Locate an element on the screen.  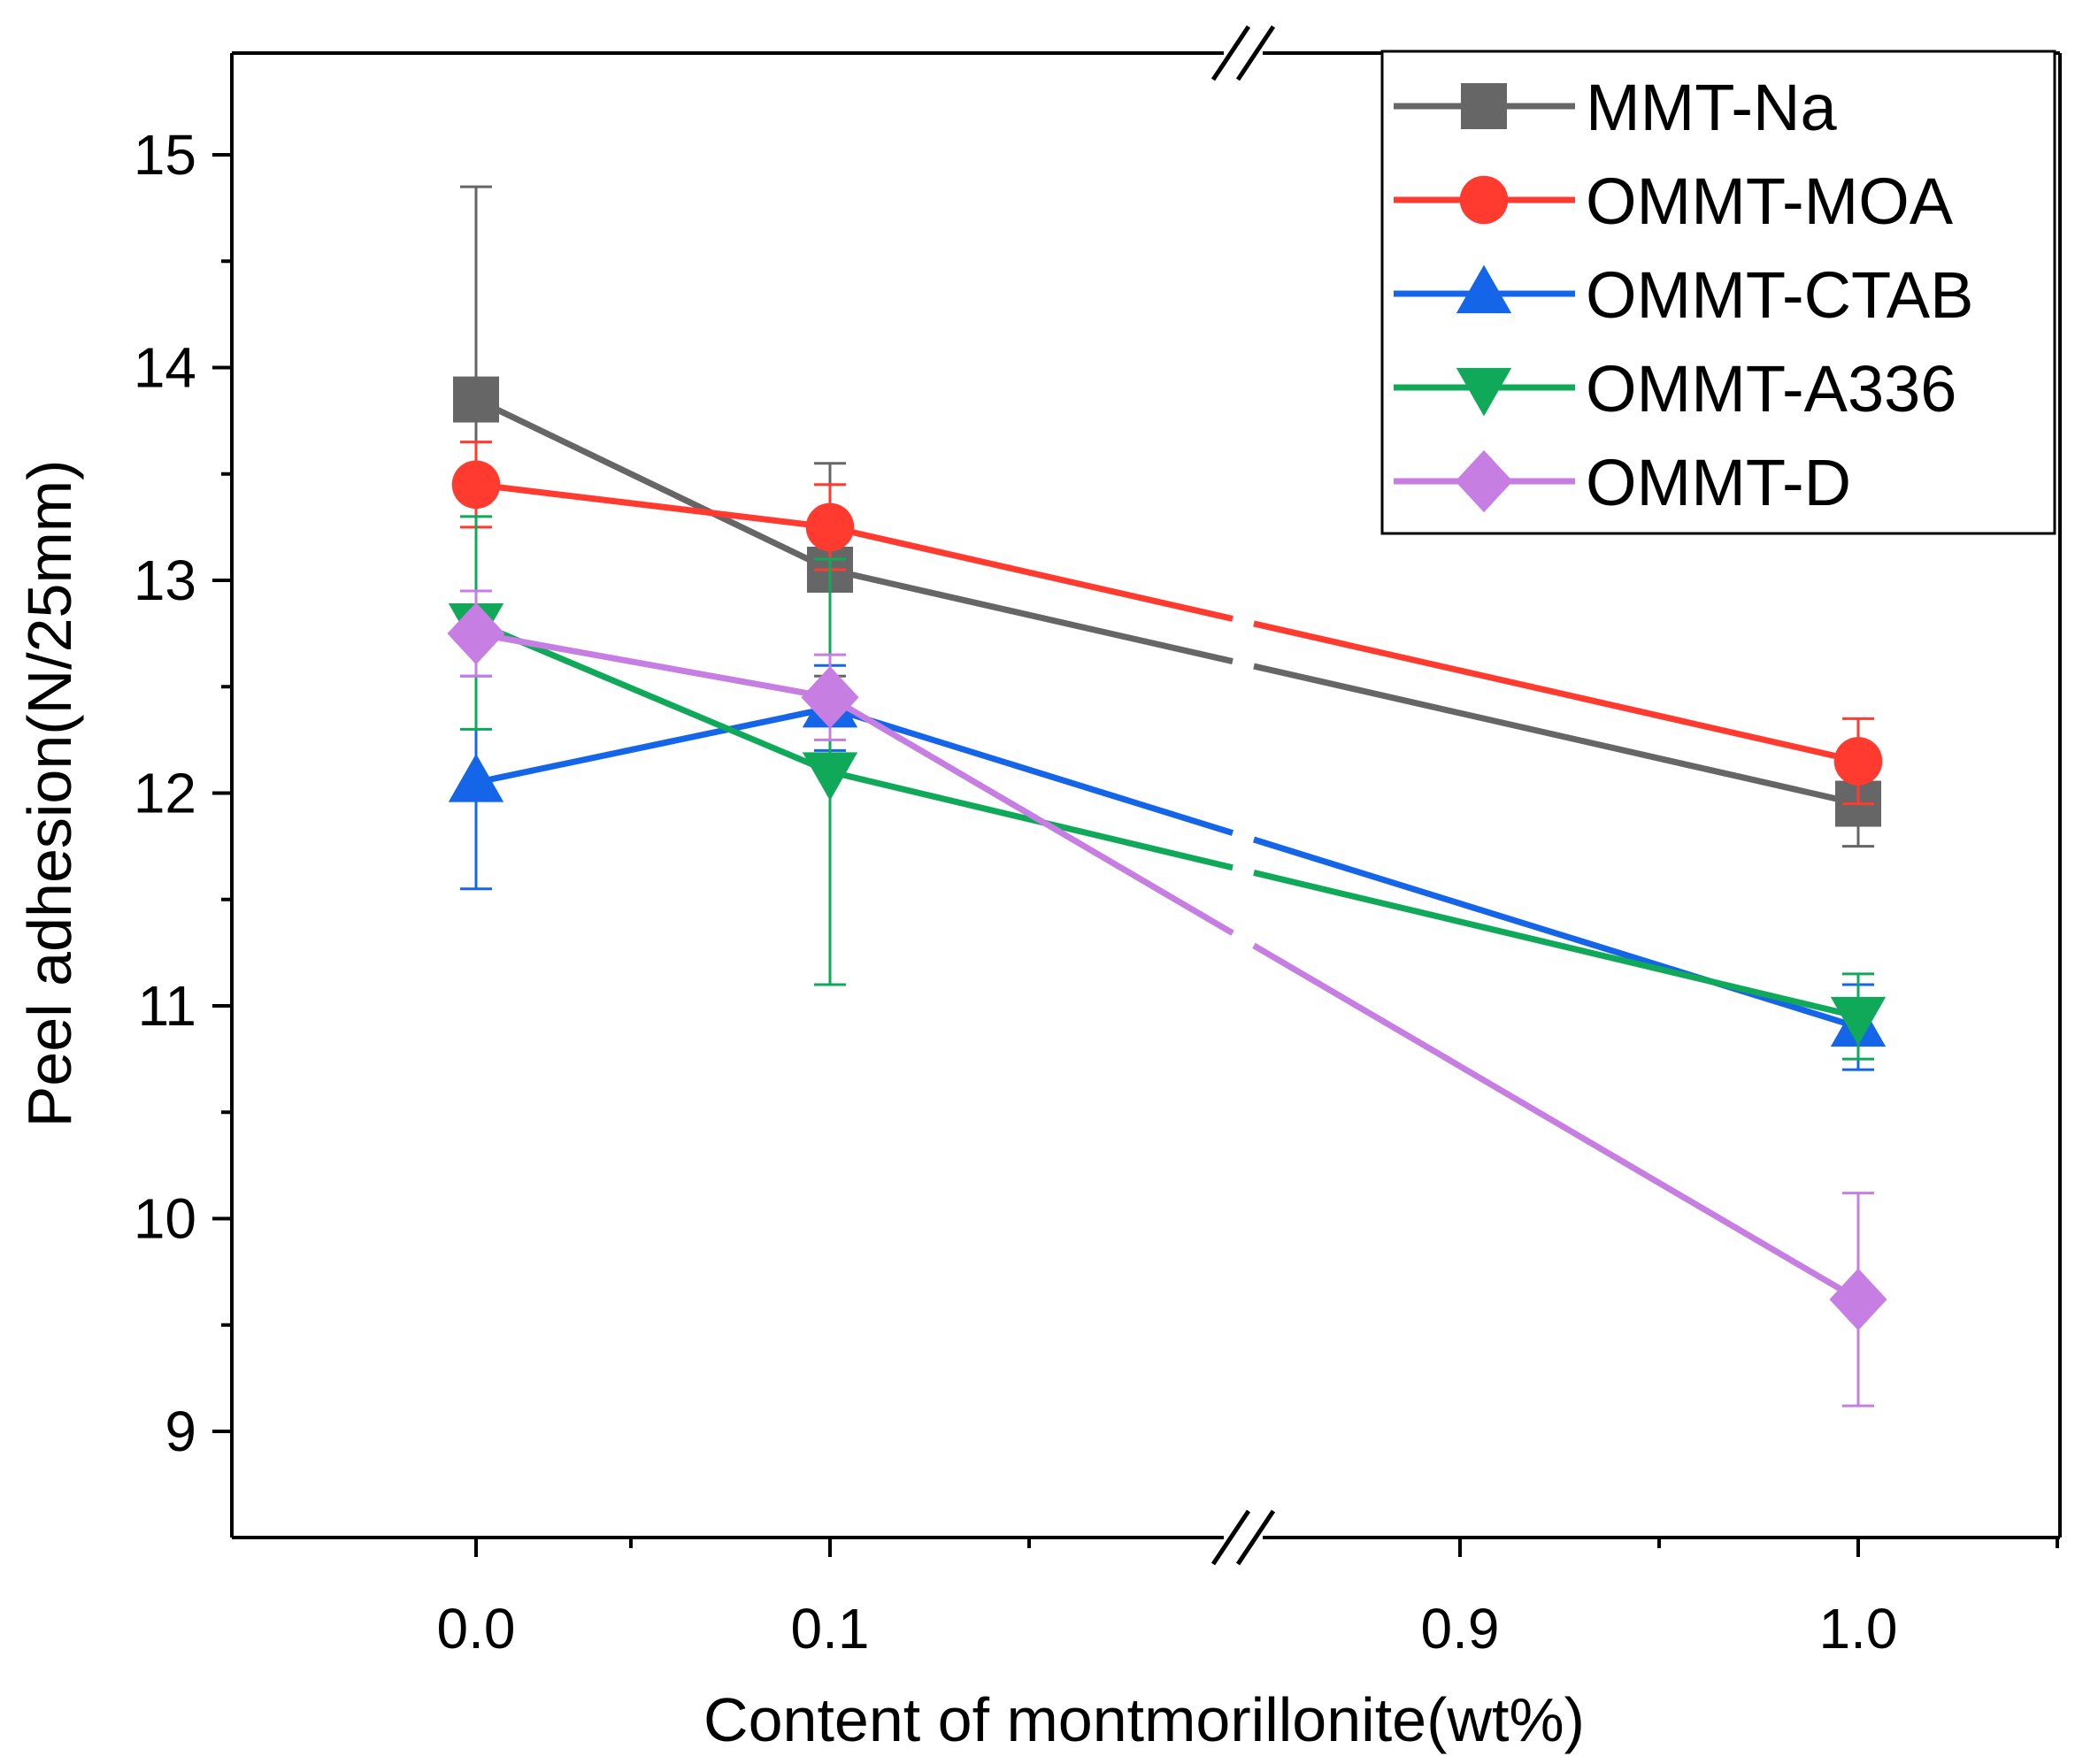
y-axis-title: Peel adhesion(N/25mm) is located at coordinates (49, 794).